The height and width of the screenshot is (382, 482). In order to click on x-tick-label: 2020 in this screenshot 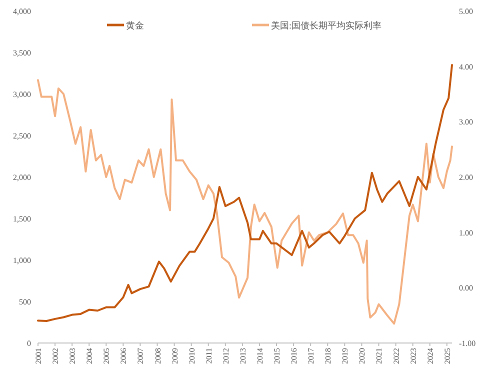, I will do `click(362, 356)`.